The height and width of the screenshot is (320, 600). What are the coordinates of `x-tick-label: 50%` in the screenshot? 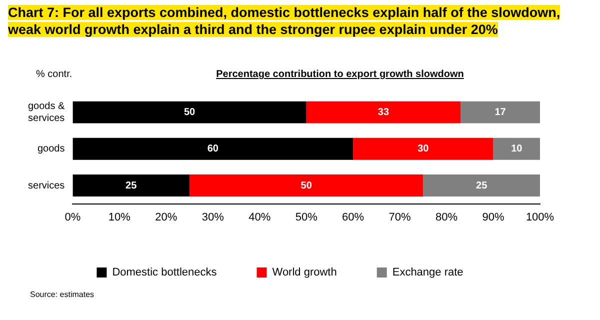 It's located at (306, 217).